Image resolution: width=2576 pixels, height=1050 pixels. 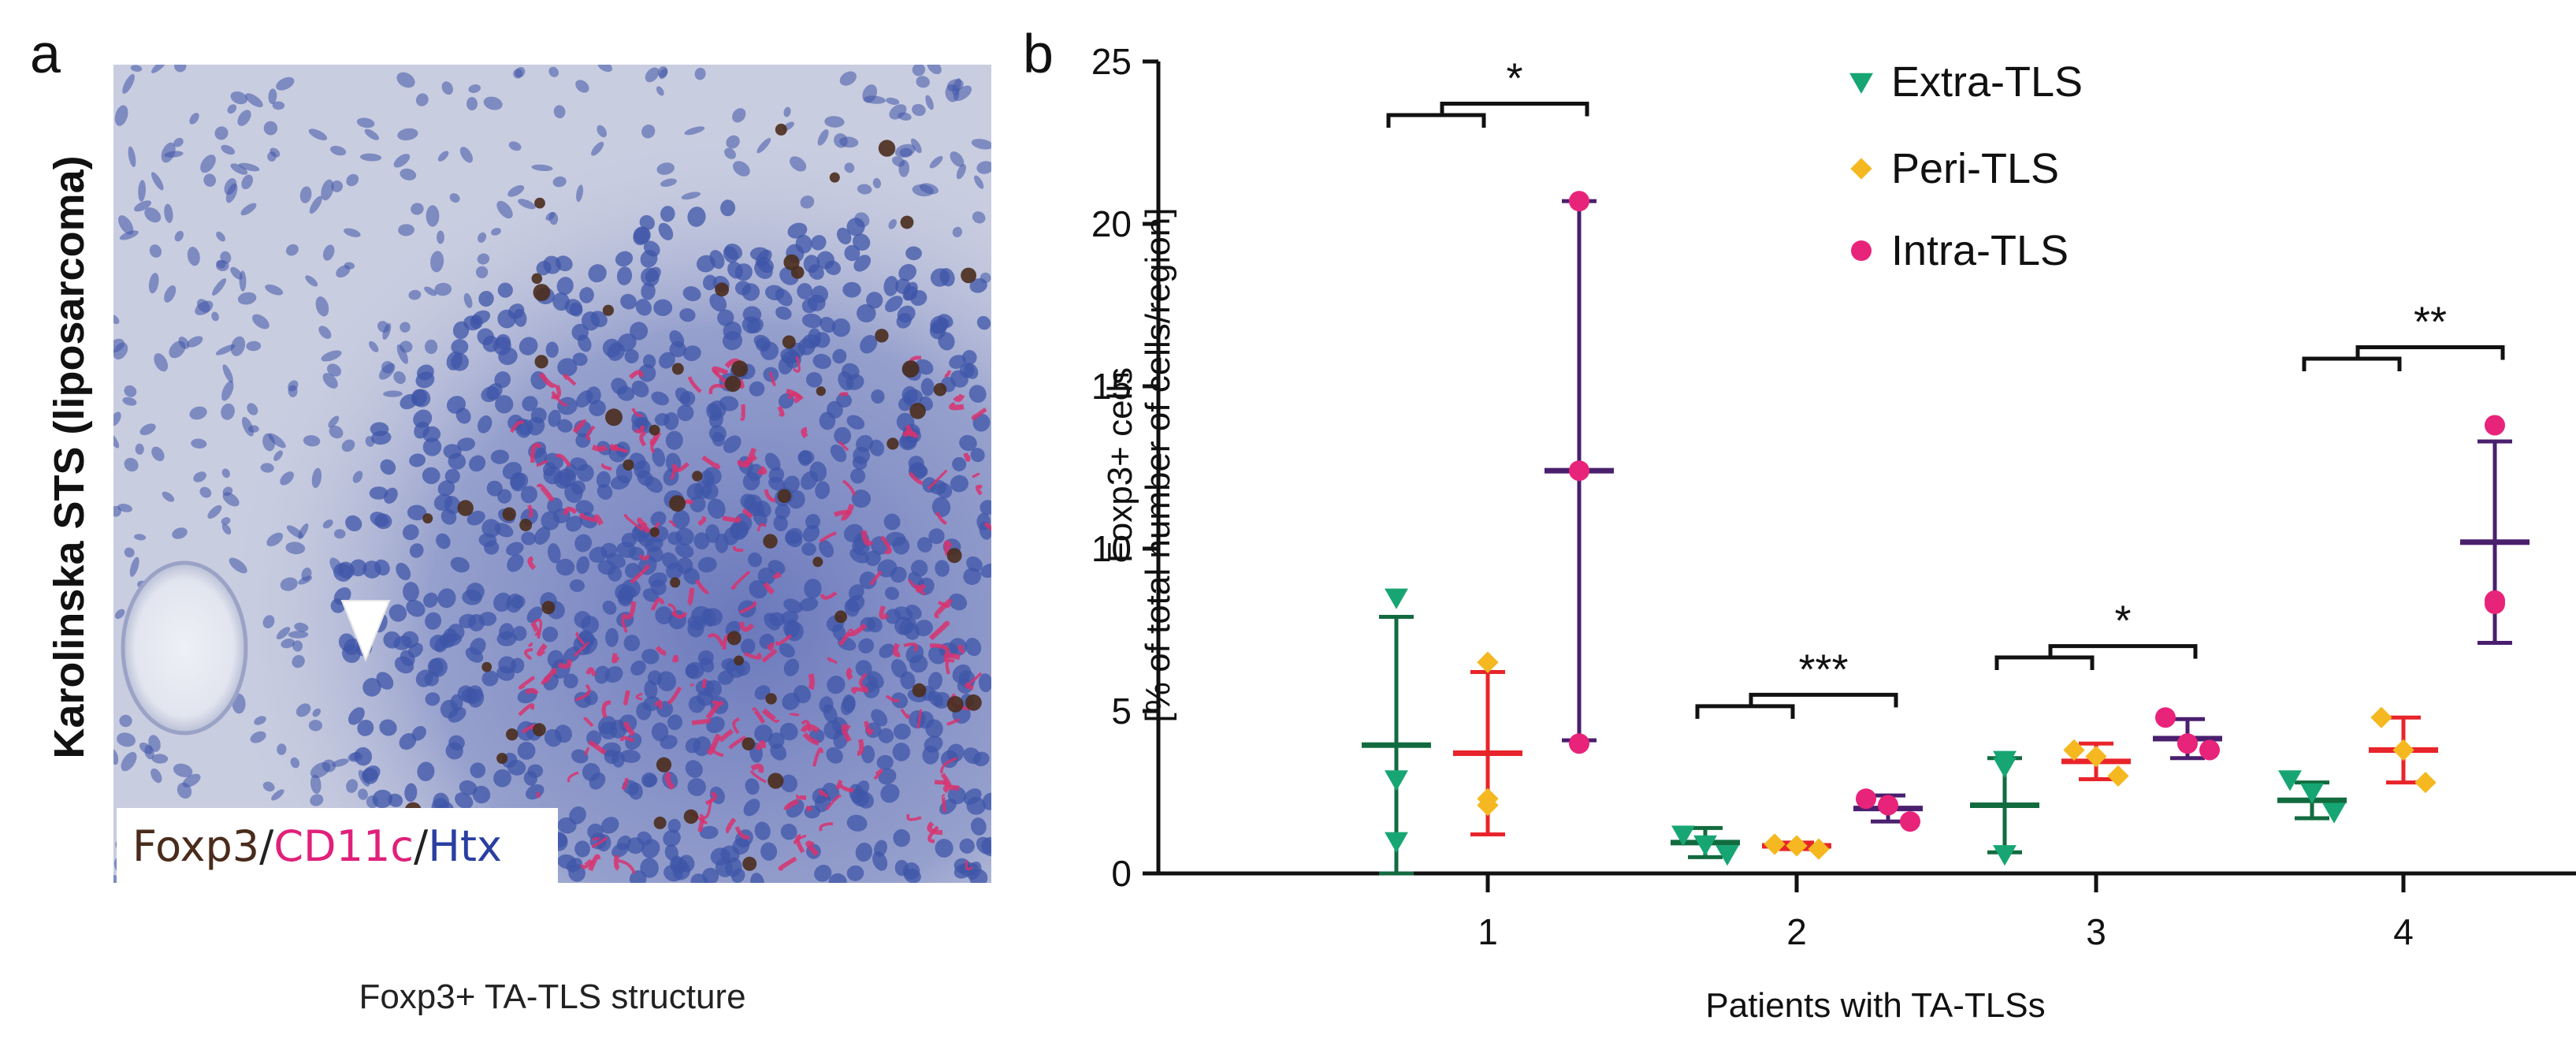 What do you see at coordinates (1436, 120) in the screenshot?
I see `bracket-lower` at bounding box center [1436, 120].